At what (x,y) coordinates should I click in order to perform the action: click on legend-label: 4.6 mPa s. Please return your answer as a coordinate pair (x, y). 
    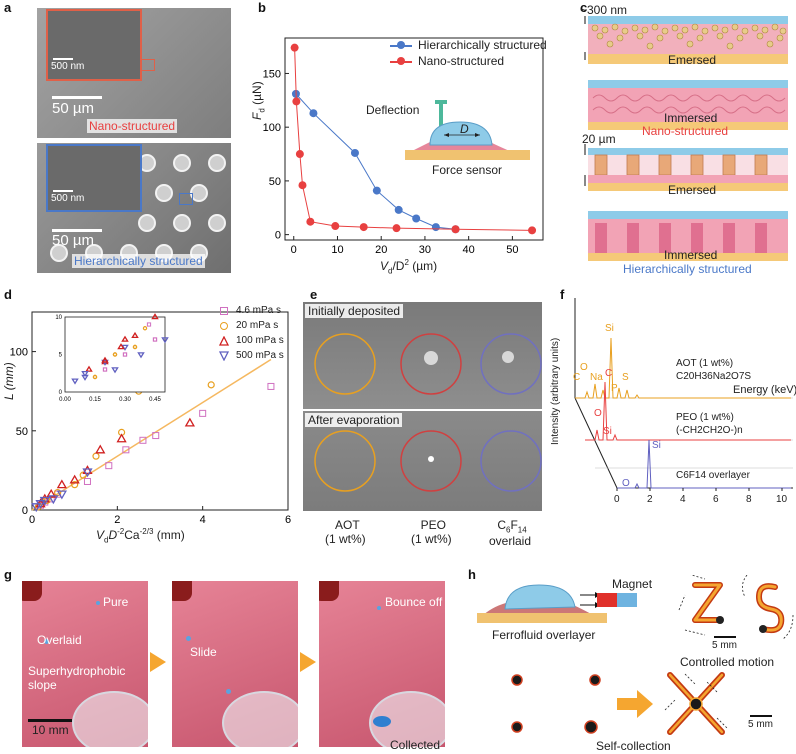
    Looking at the image, I should click on (259, 310).